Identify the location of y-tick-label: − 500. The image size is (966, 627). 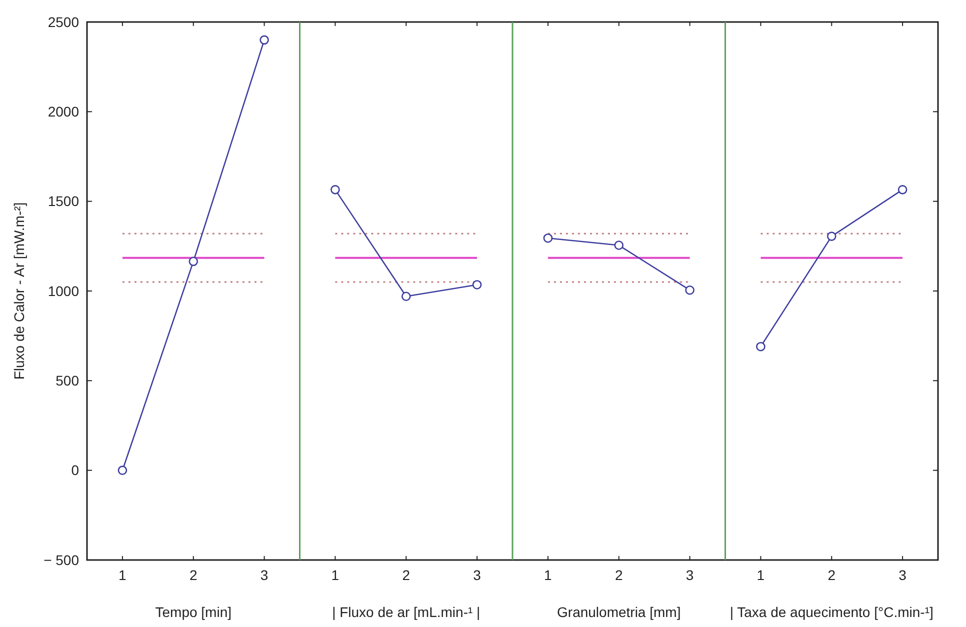
(62, 560).